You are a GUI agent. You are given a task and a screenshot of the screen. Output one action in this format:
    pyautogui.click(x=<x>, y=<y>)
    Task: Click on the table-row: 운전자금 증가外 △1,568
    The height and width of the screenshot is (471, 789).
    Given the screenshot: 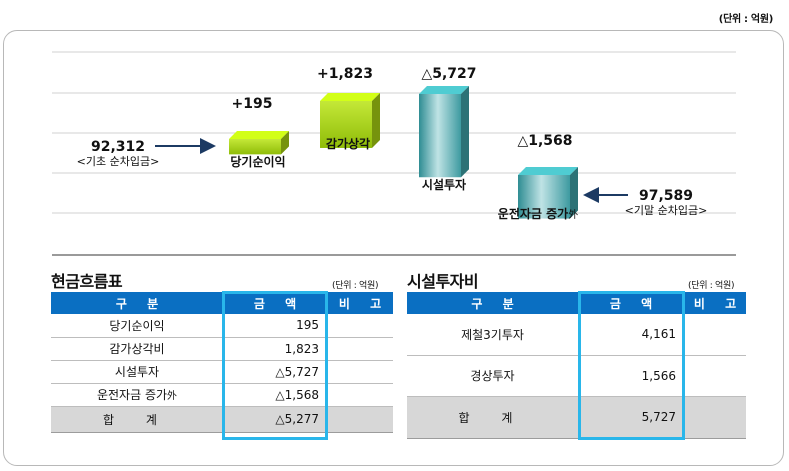 What is the action you would take?
    pyautogui.click(x=222, y=395)
    